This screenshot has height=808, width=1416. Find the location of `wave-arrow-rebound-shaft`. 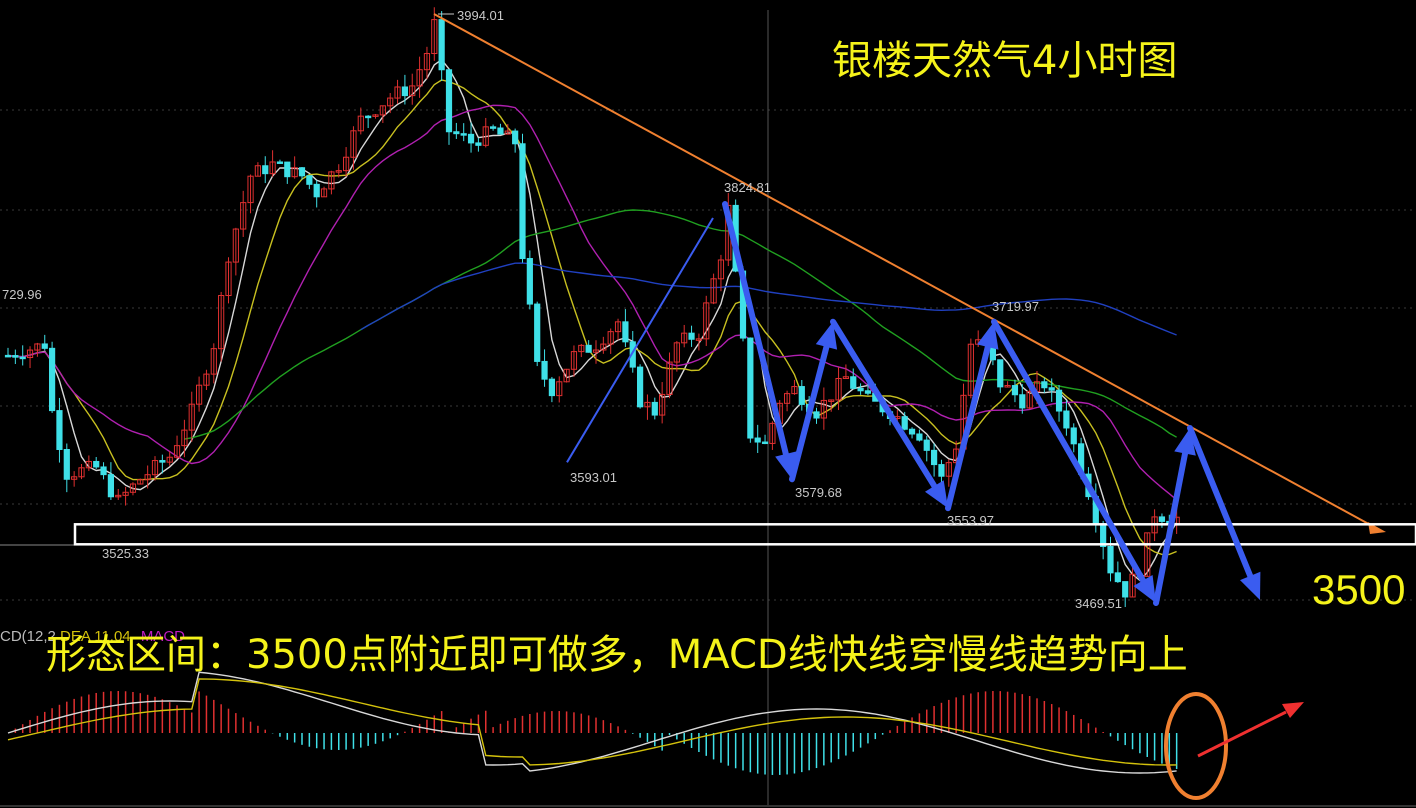

wave-arrow-rebound-shaft is located at coordinates (1171, 528).